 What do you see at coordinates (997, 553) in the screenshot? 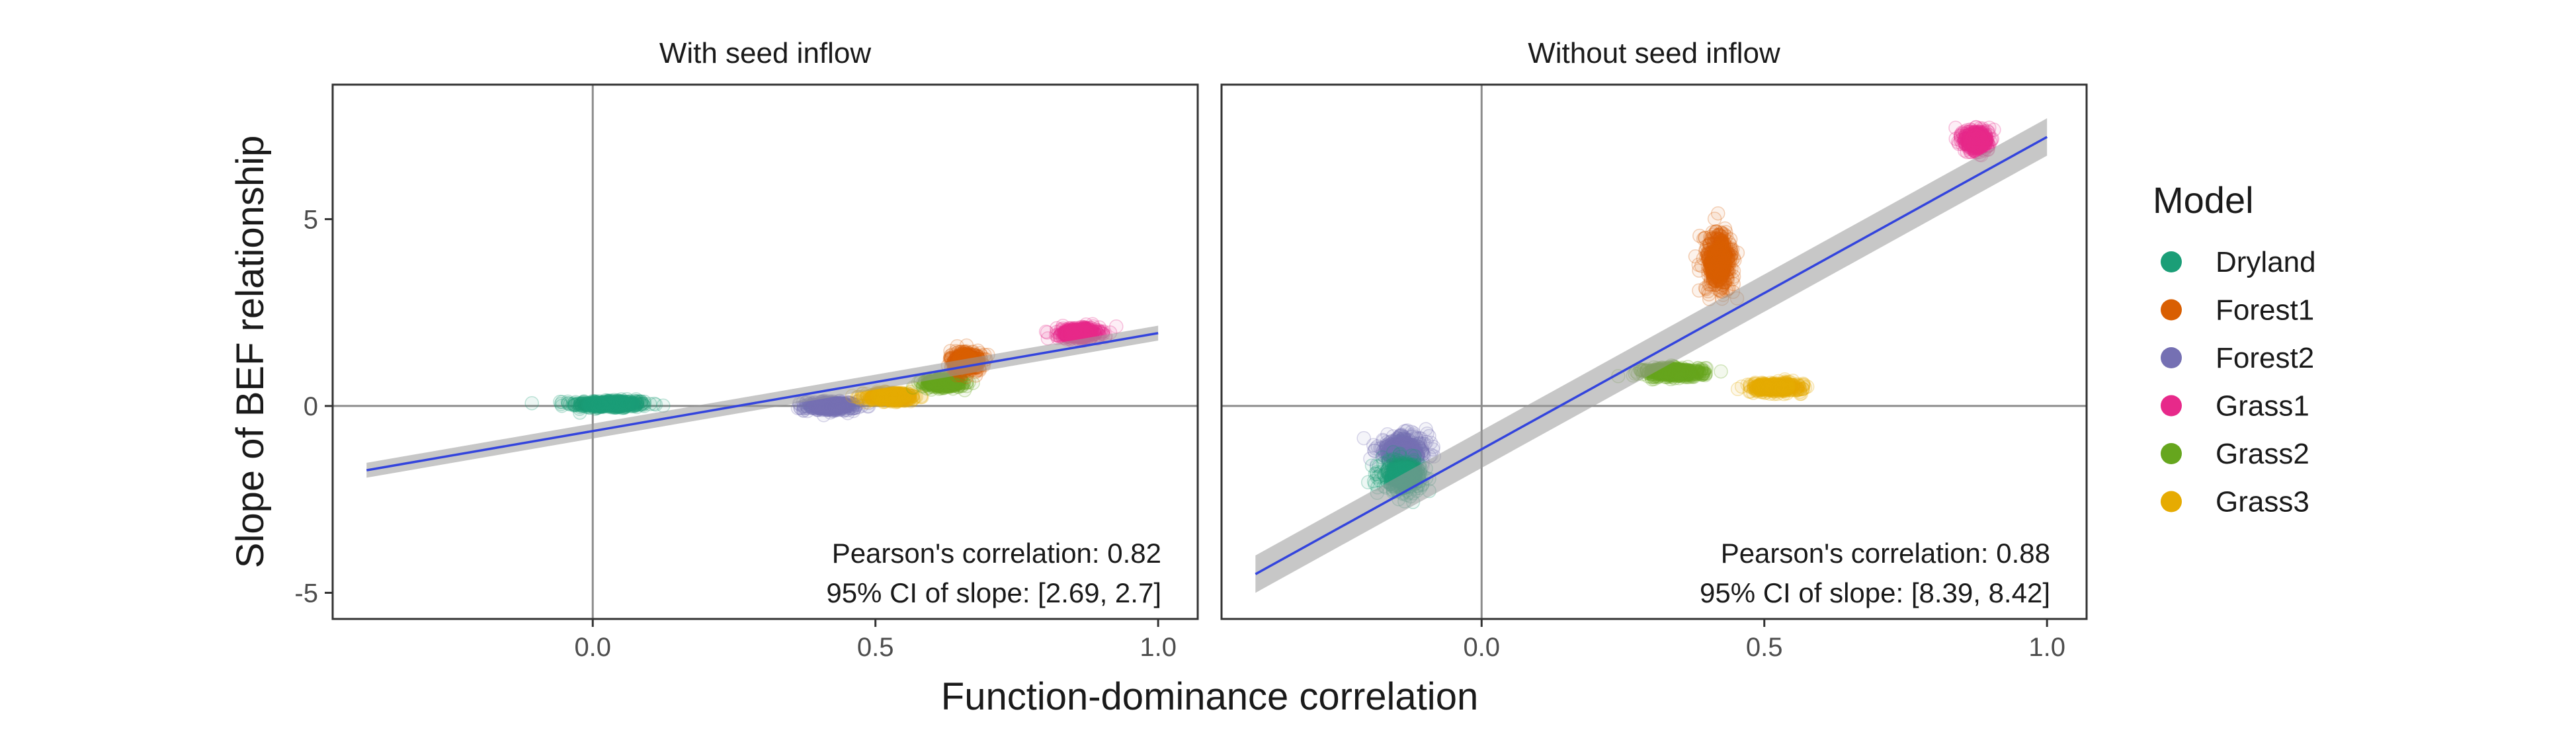
I see `panel-1-correlation-label: Pearson's correlation: 0.82` at bounding box center [997, 553].